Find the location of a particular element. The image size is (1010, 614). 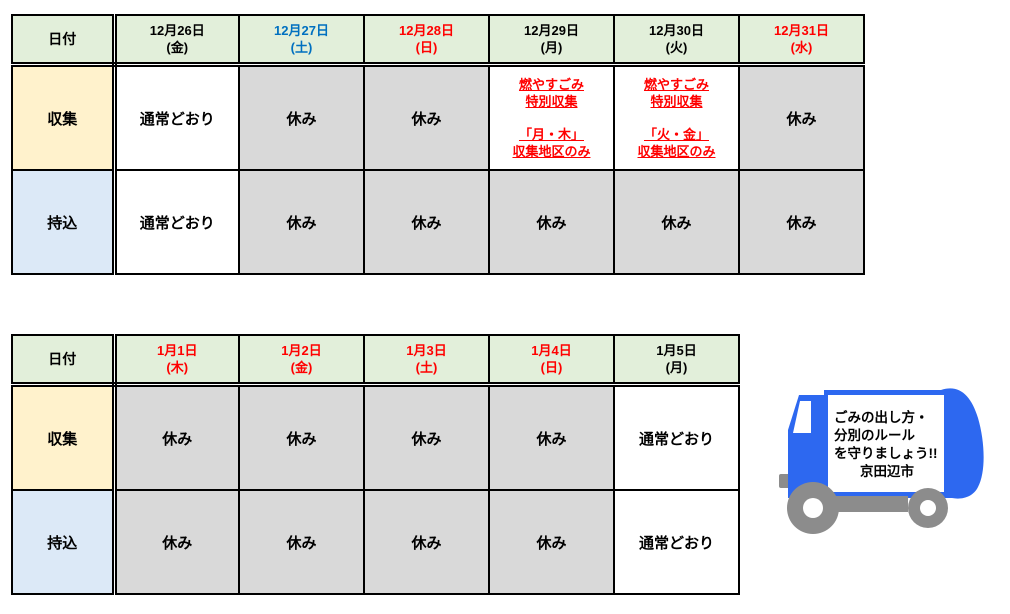

date-text: 12月26日 is located at coordinates (177, 30).